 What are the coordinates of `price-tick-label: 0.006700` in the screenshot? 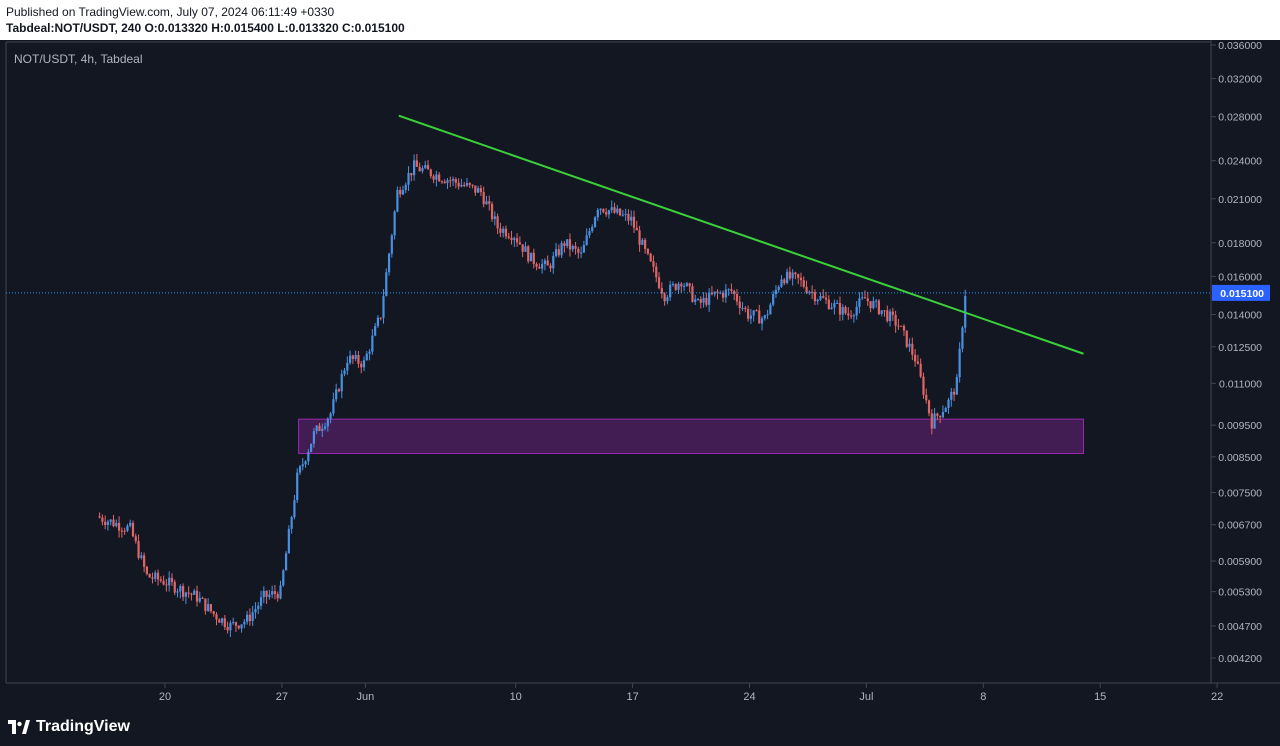 It's located at (1240, 526).